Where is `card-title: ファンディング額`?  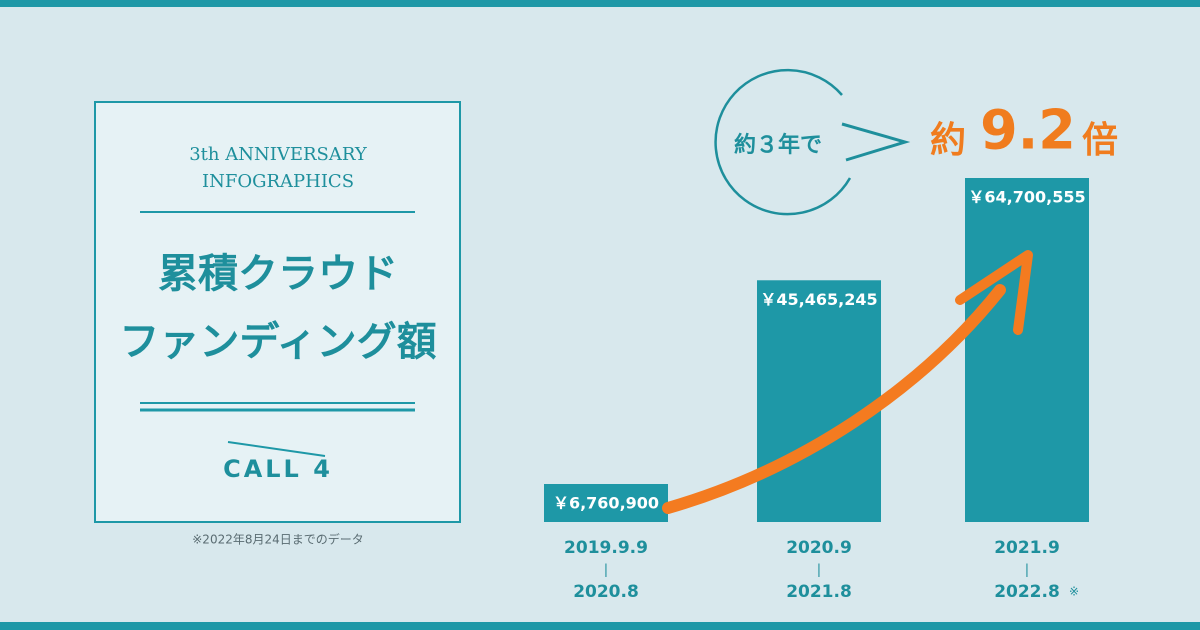
card-title: ファンディング額 is located at coordinates (277, 342).